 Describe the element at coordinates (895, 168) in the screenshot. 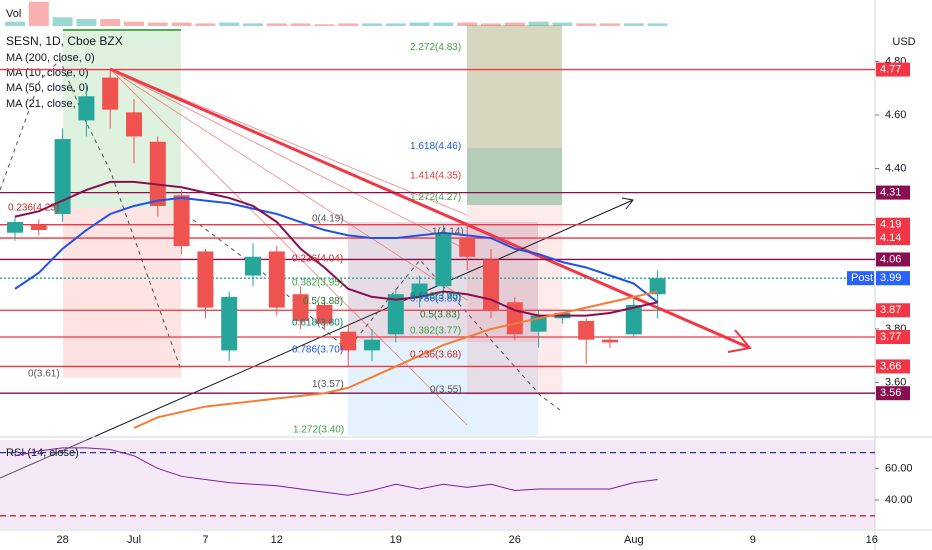

I see `y-tick-label: 4.40` at that location.